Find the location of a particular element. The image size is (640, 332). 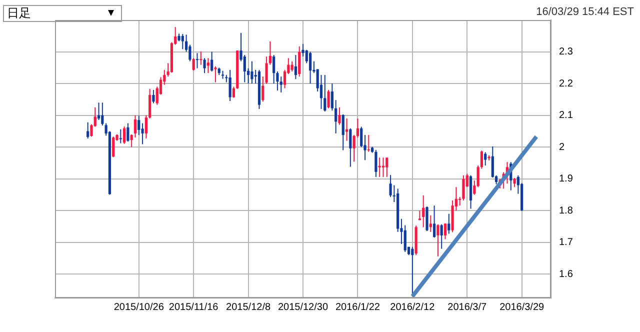

text: 日足 is located at coordinates (62, 13).